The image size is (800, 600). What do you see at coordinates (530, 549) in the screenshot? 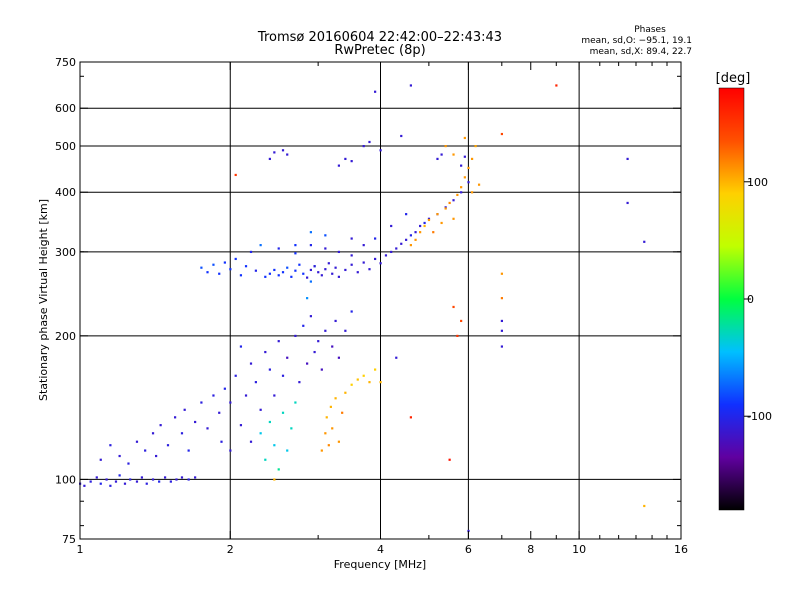
I see `x-tick-label: 8` at bounding box center [530, 549].